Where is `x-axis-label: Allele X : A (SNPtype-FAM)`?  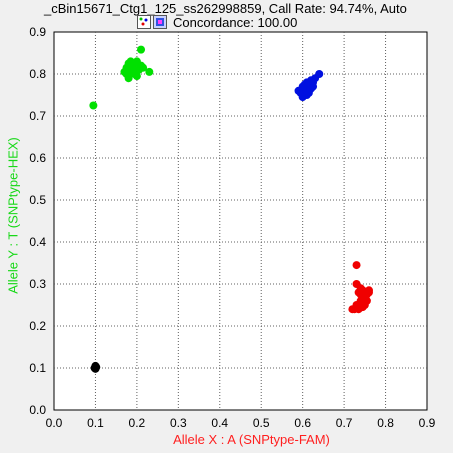 x-axis-label: Allele X : A (SNPtype-FAM) is located at coordinates (251, 439).